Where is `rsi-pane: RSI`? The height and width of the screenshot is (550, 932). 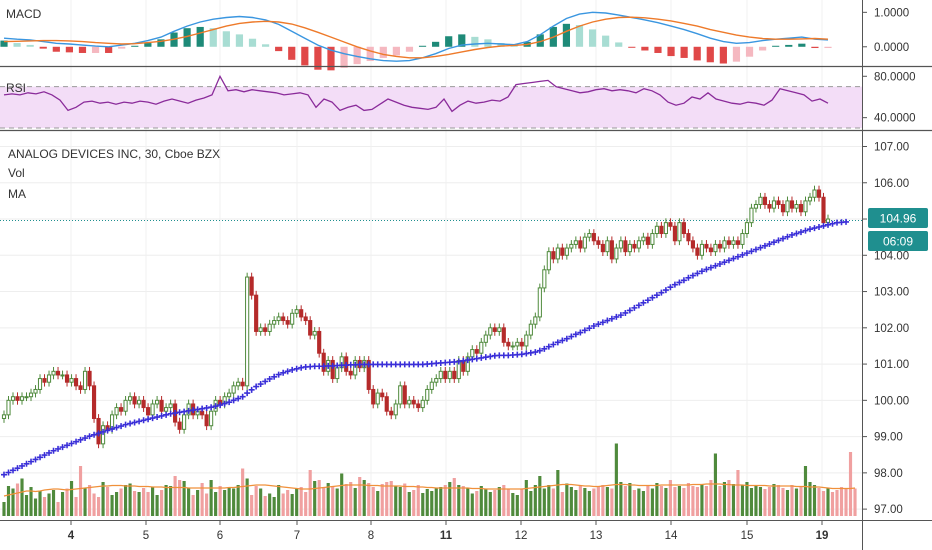
rsi-pane: RSI is located at coordinates (431, 101).